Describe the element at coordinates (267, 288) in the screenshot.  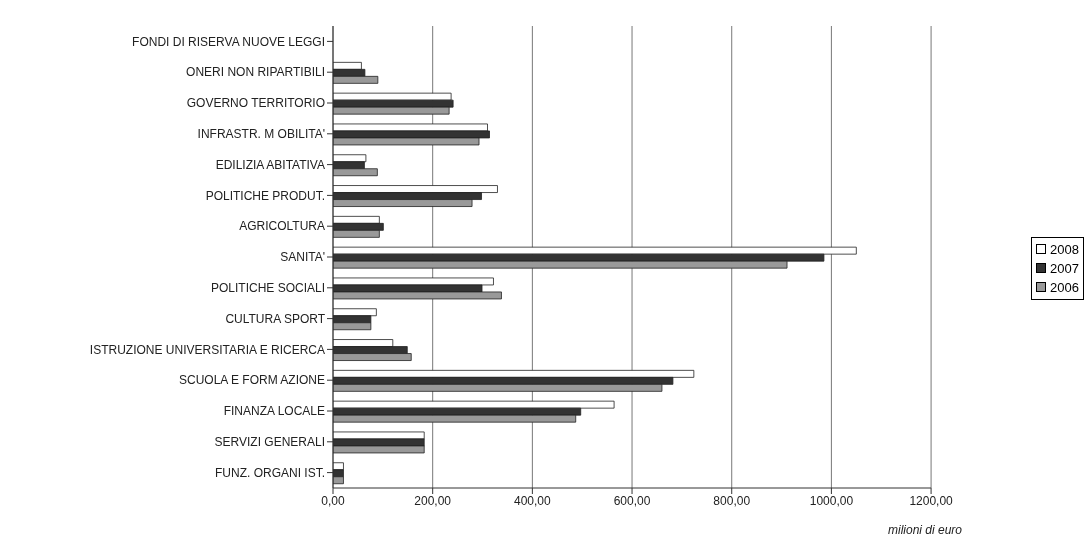
I see `y-tick-label: POLITICHE SOCIALI` at that location.